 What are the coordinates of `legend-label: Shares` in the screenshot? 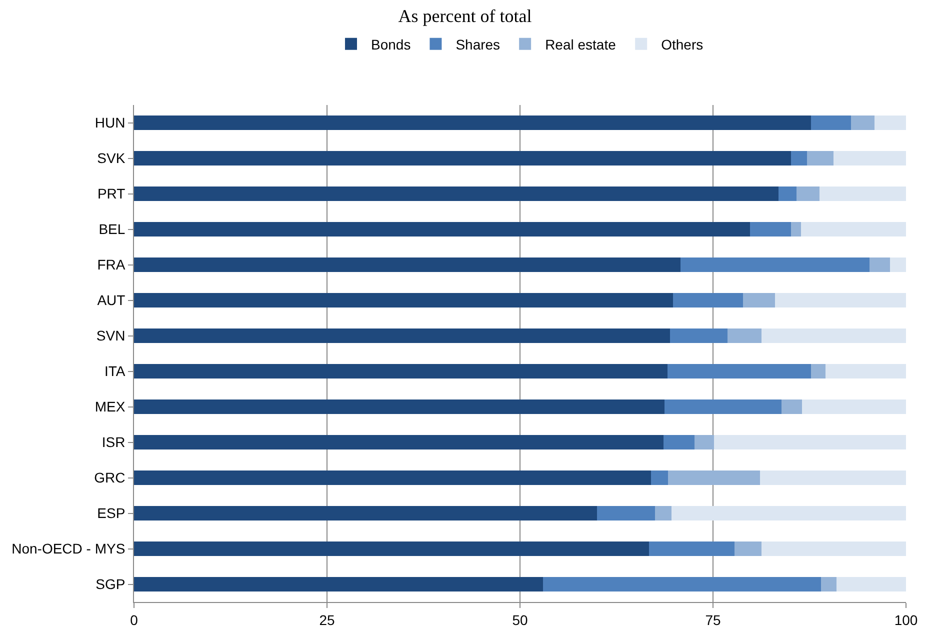 It's located at (478, 44).